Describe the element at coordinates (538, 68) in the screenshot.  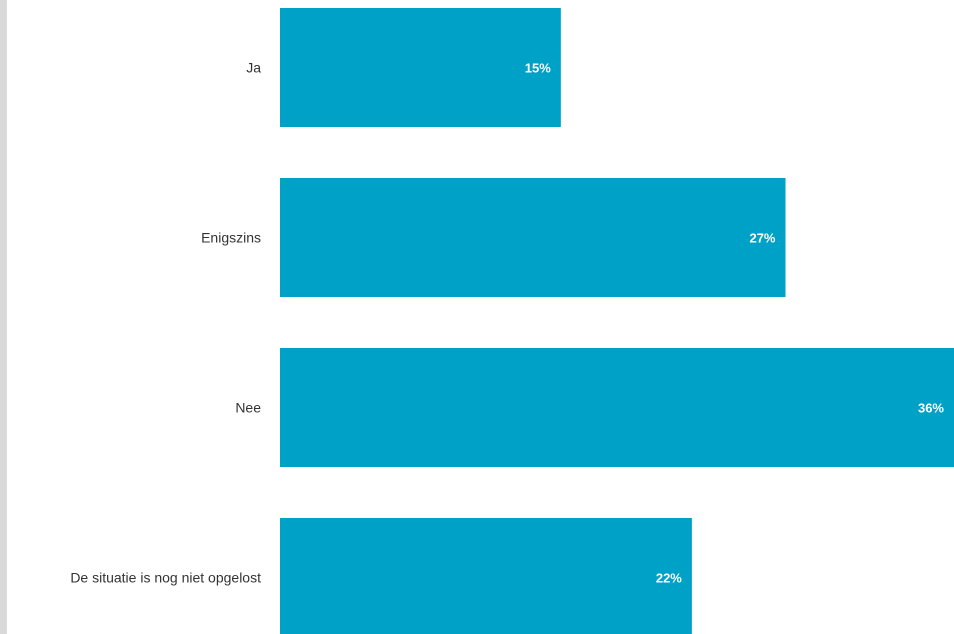
I see `value-label-0: 15%` at that location.